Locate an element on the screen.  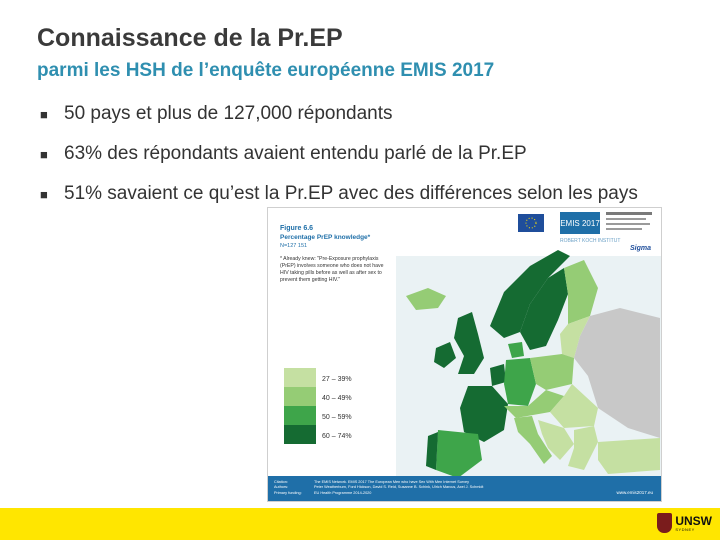
authors-label: Authors: is located at coordinates (281, 487).